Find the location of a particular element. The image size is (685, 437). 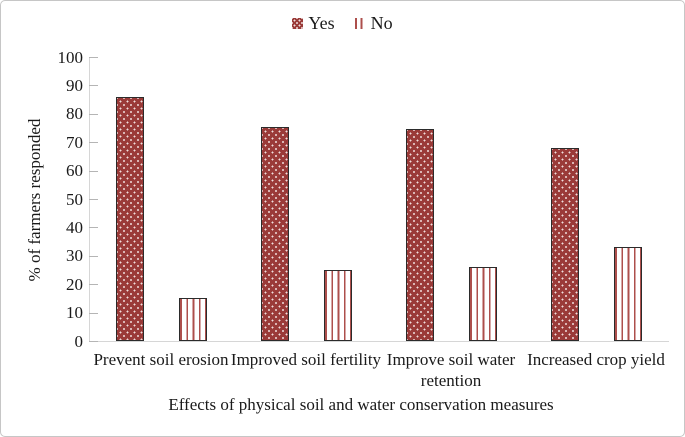

y-tick-label: 20 is located at coordinates (74, 284).